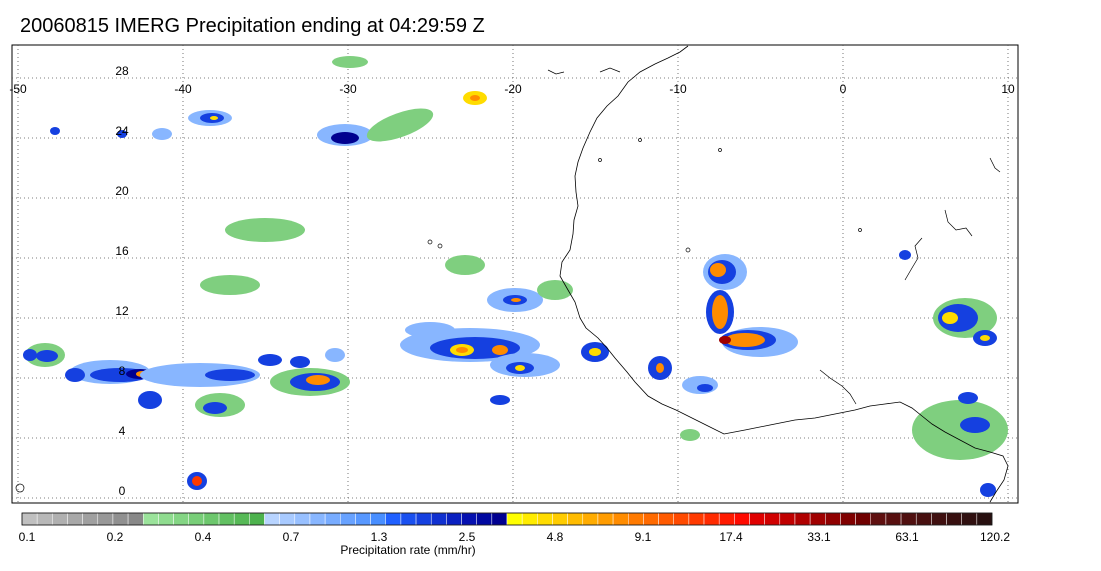 Image resolution: width=1101 pixels, height=571 pixels. Describe the element at coordinates (122, 491) in the screenshot. I see `lat-tick-label: 0` at that location.